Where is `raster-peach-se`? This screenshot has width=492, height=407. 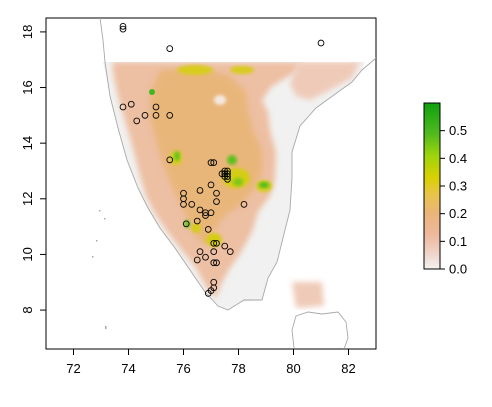
raster-peach-se is located at coordinates (308, 295).